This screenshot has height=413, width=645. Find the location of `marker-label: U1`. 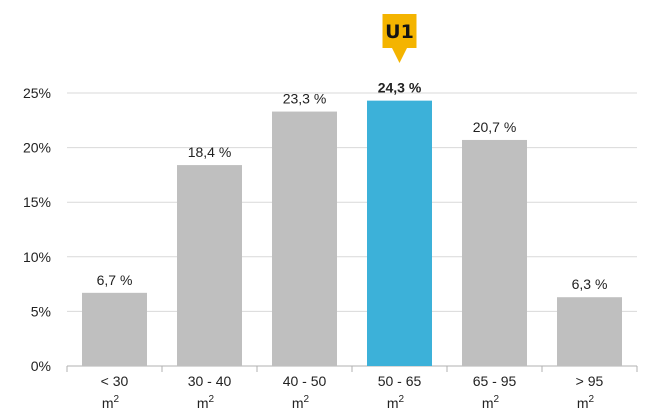

marker-label: U1 is located at coordinates (399, 32).